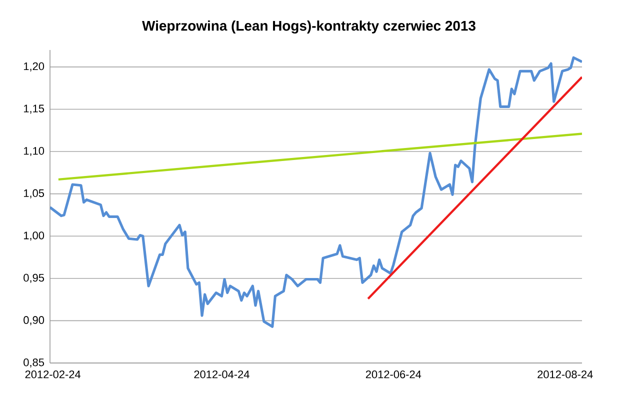 This screenshot has width=620, height=413. Describe the element at coordinates (34, 67) in the screenshot. I see `y-tick-label: 1,20` at that location.